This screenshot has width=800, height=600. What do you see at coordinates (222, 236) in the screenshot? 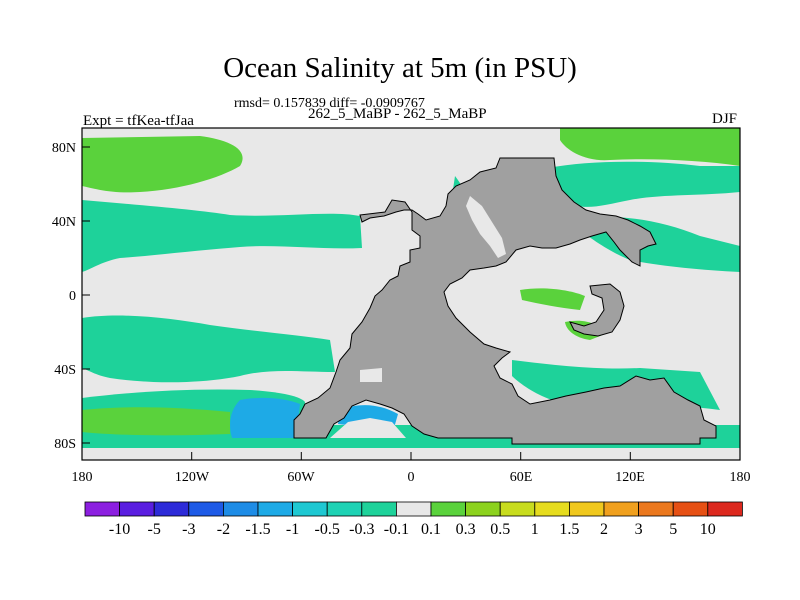
I see `contour-north-pacific` at bounding box center [222, 236].